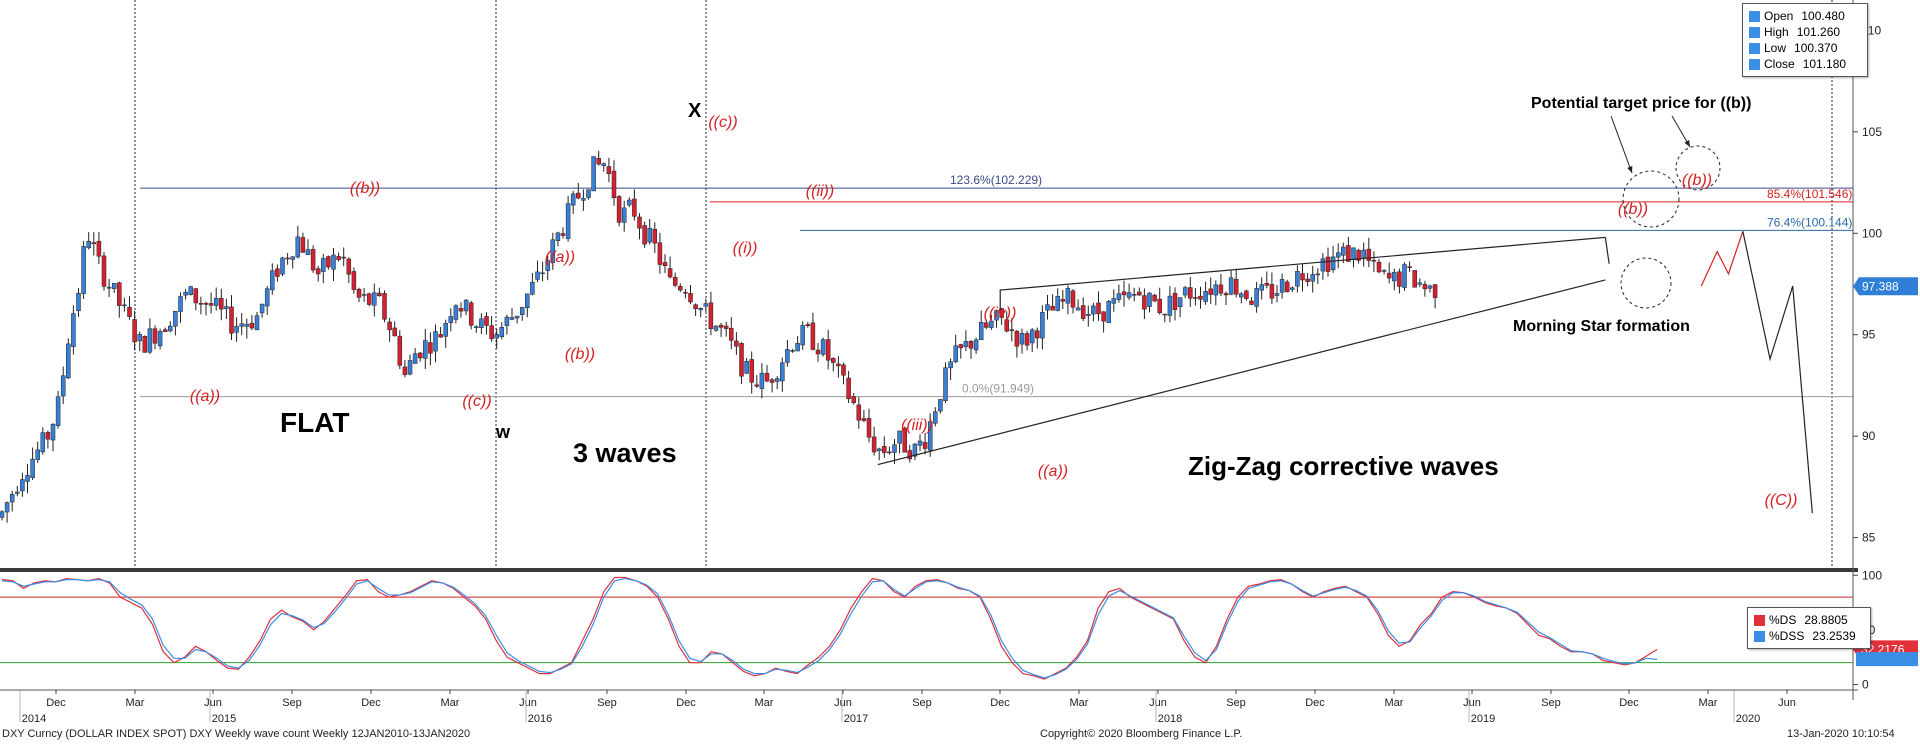 This screenshot has width=1920, height=744. I want to click on fib-level-label: 0.0%(91.949), so click(998, 389).